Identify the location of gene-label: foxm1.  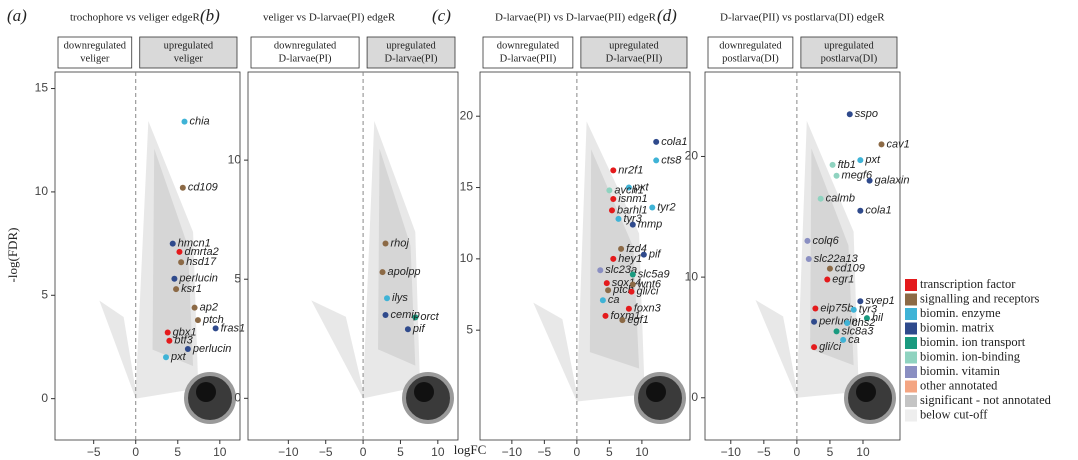
(625, 316).